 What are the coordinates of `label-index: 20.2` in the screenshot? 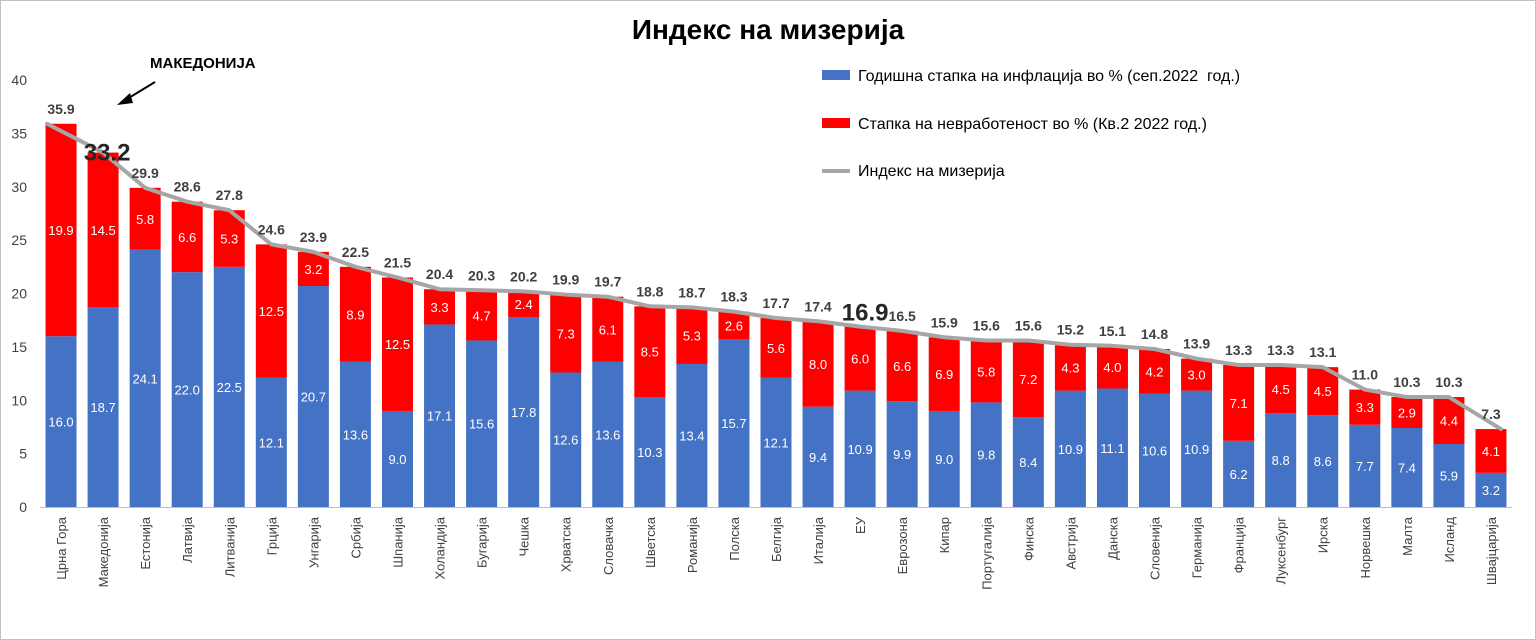 It's located at (523, 276).